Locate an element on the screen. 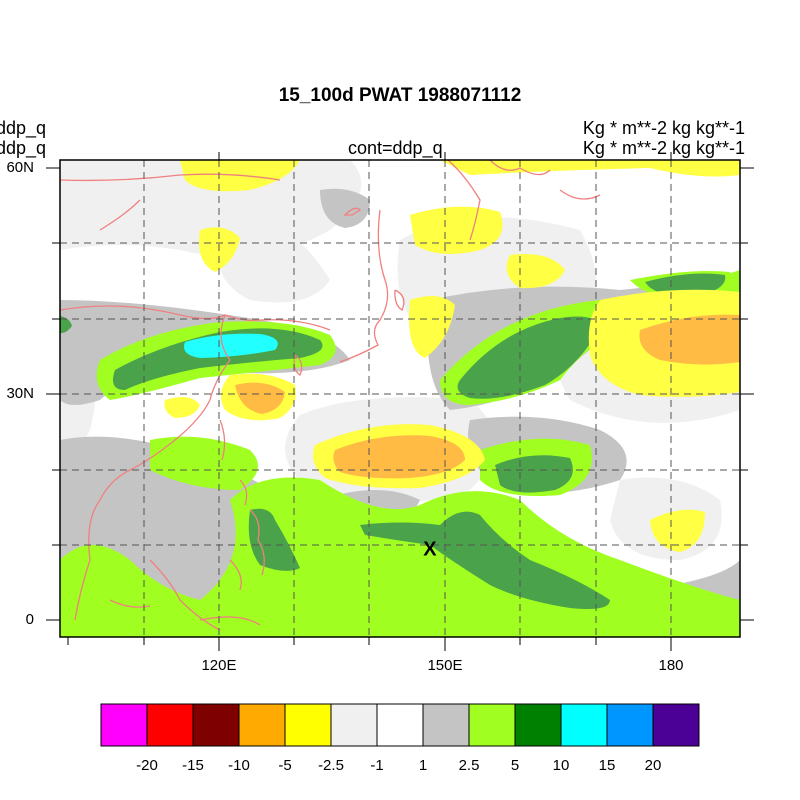 The height and width of the screenshot is (800, 800). labelbar-tick-label: -20 is located at coordinates (147, 765).